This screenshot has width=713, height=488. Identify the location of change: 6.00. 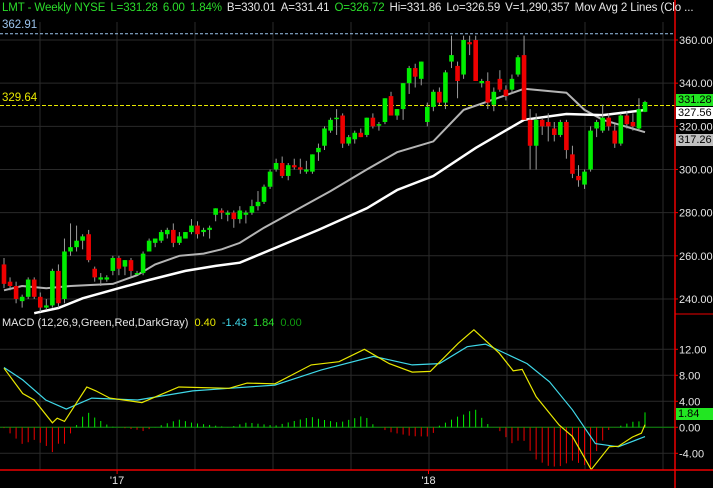
(173, 8).